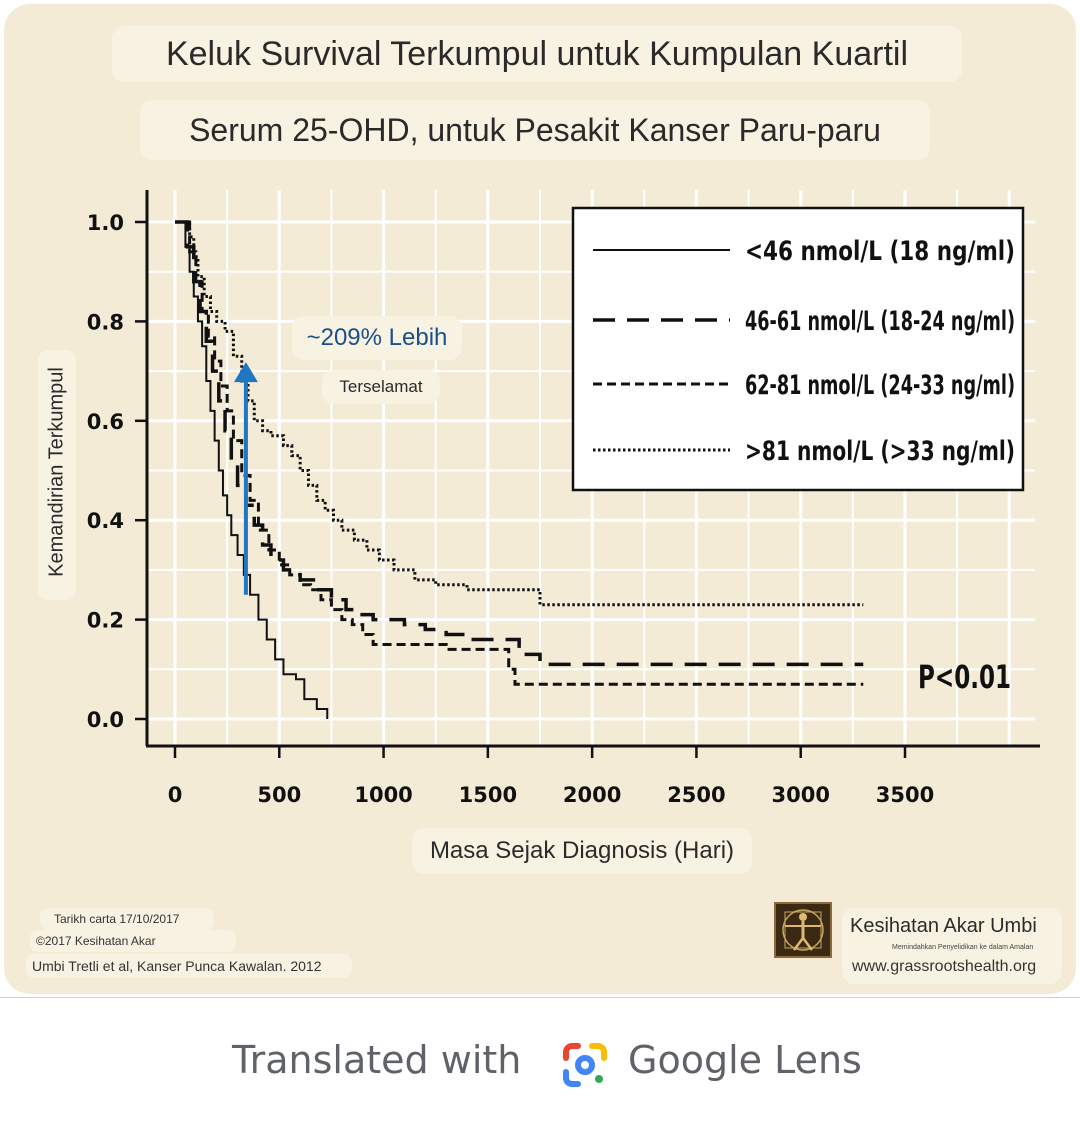 The height and width of the screenshot is (1126, 1080). What do you see at coordinates (175, 795) in the screenshot?
I see `x-tick-label: 0` at bounding box center [175, 795].